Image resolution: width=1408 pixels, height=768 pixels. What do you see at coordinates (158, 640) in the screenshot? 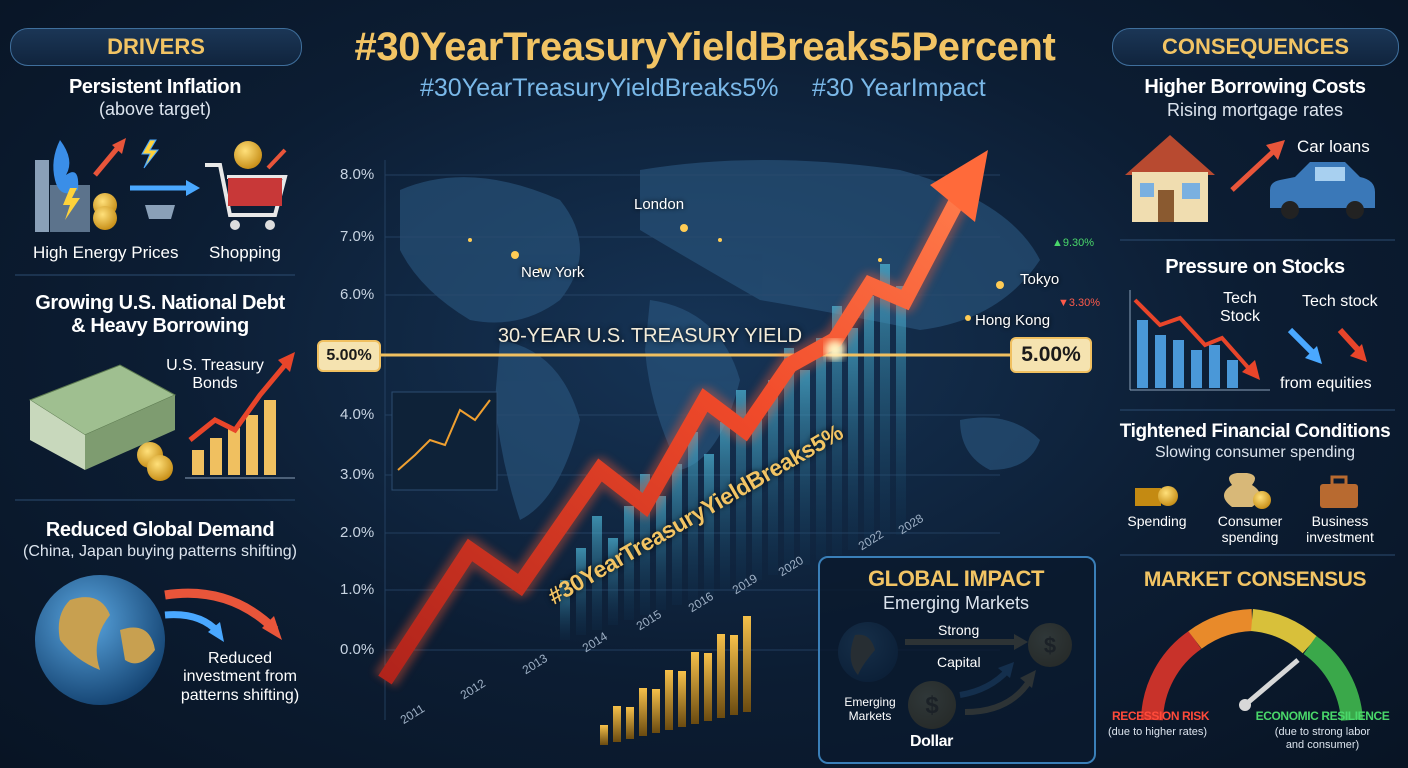
I see `globe-icon` at bounding box center [158, 640].